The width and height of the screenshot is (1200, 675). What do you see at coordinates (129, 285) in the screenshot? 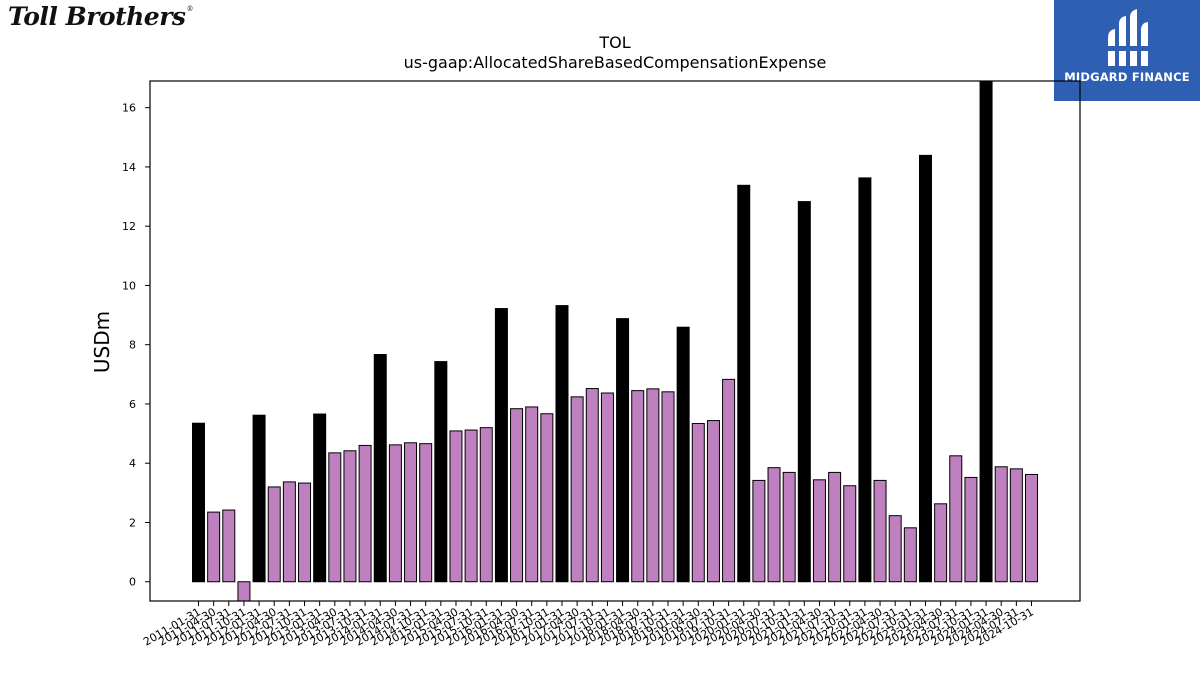
I see `y-tick-label: 10` at bounding box center [129, 285].